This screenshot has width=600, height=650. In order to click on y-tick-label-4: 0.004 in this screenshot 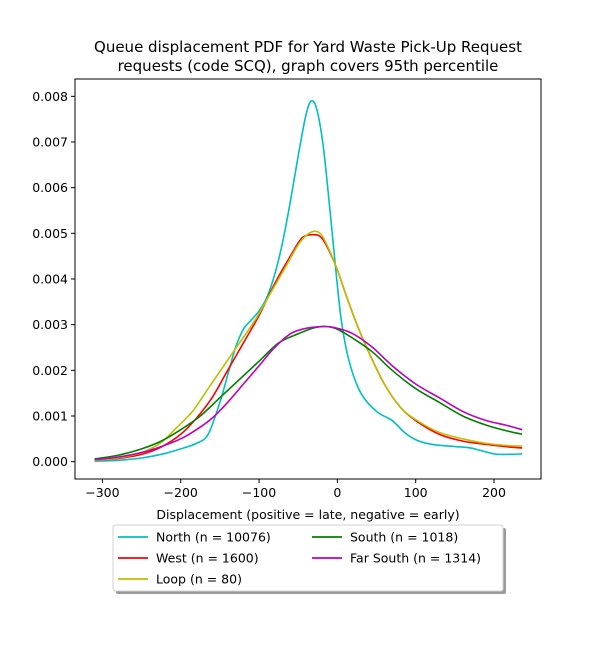, I will do `click(50, 279)`.